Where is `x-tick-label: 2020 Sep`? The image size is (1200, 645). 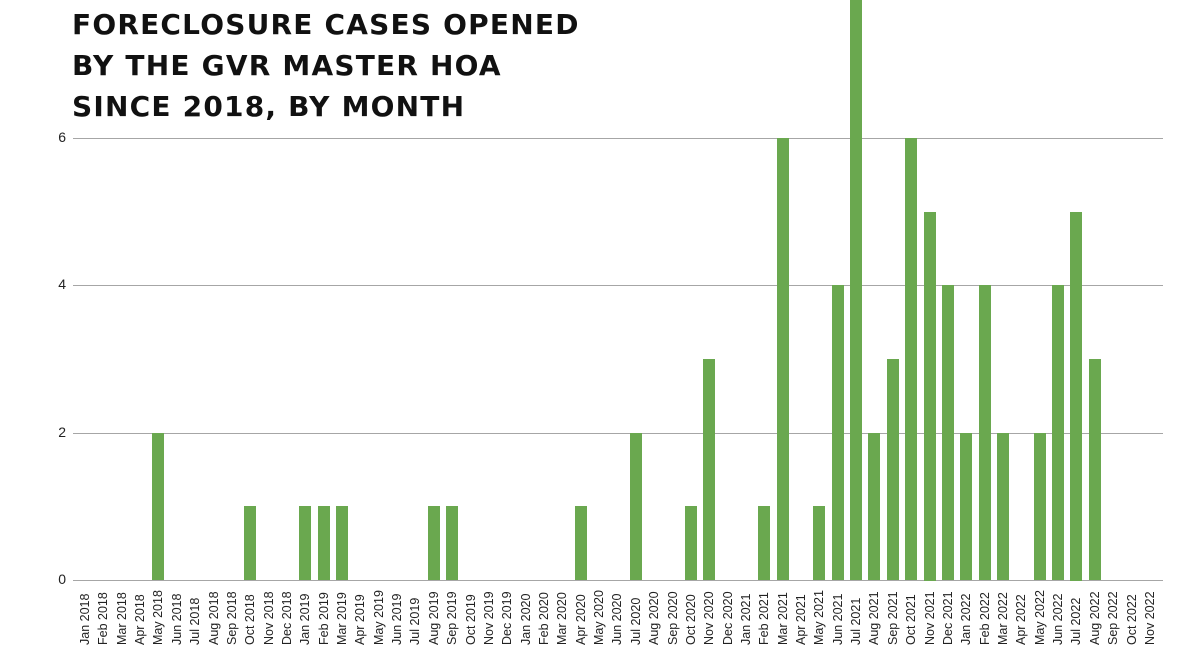 x-tick-label: 2020 Sep is located at coordinates (673, 618).